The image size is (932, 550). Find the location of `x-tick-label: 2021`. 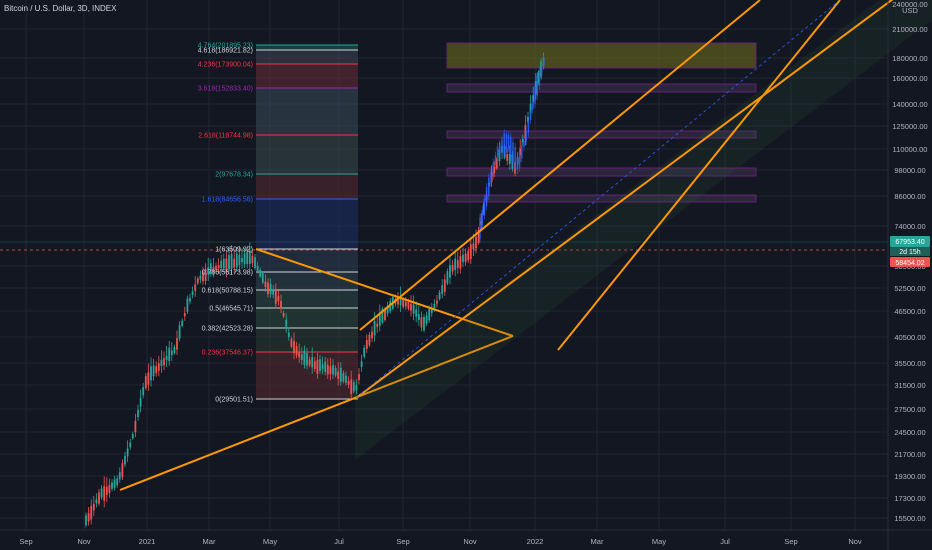

x-tick-label: 2021 is located at coordinates (147, 541).